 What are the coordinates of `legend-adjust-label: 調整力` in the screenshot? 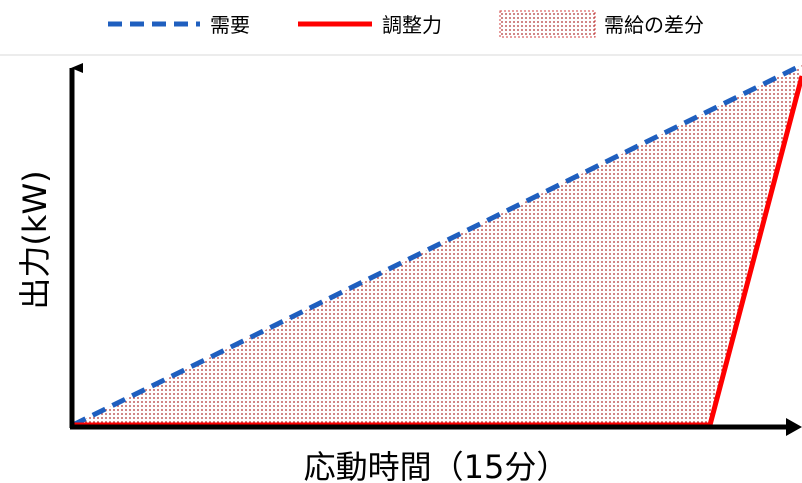 It's located at (412, 25).